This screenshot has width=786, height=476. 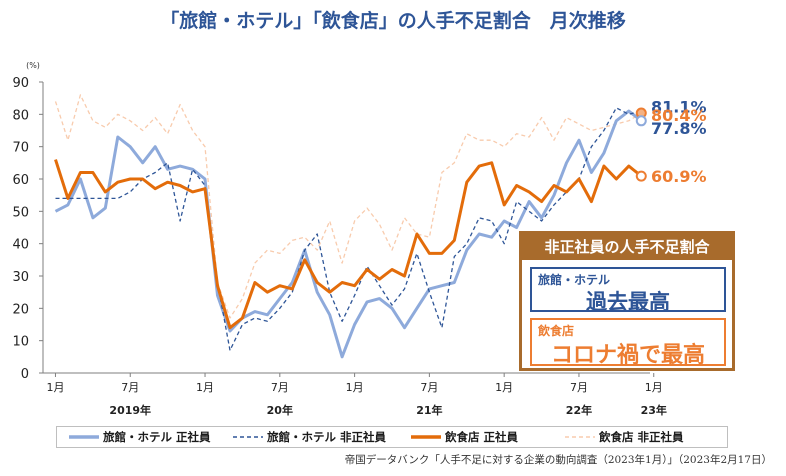 What do you see at coordinates (556, 331) in the screenshot?
I see `food-annotation-label: 飲食店` at bounding box center [556, 331].